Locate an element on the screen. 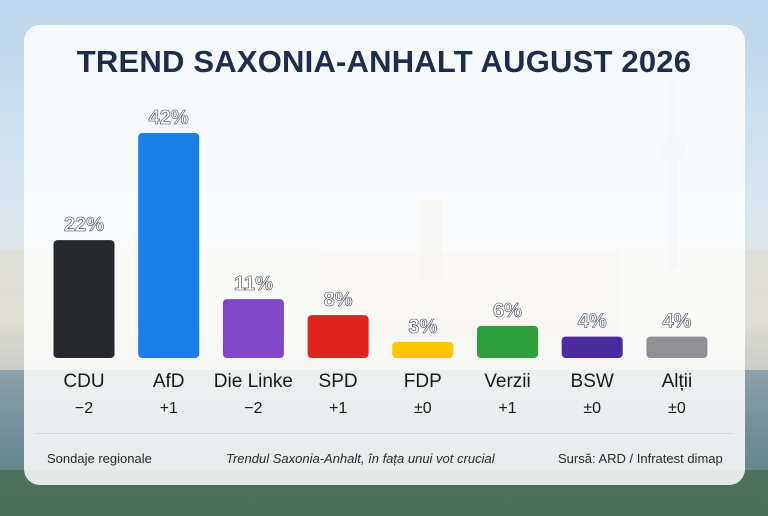  bar-spd is located at coordinates (338, 336).